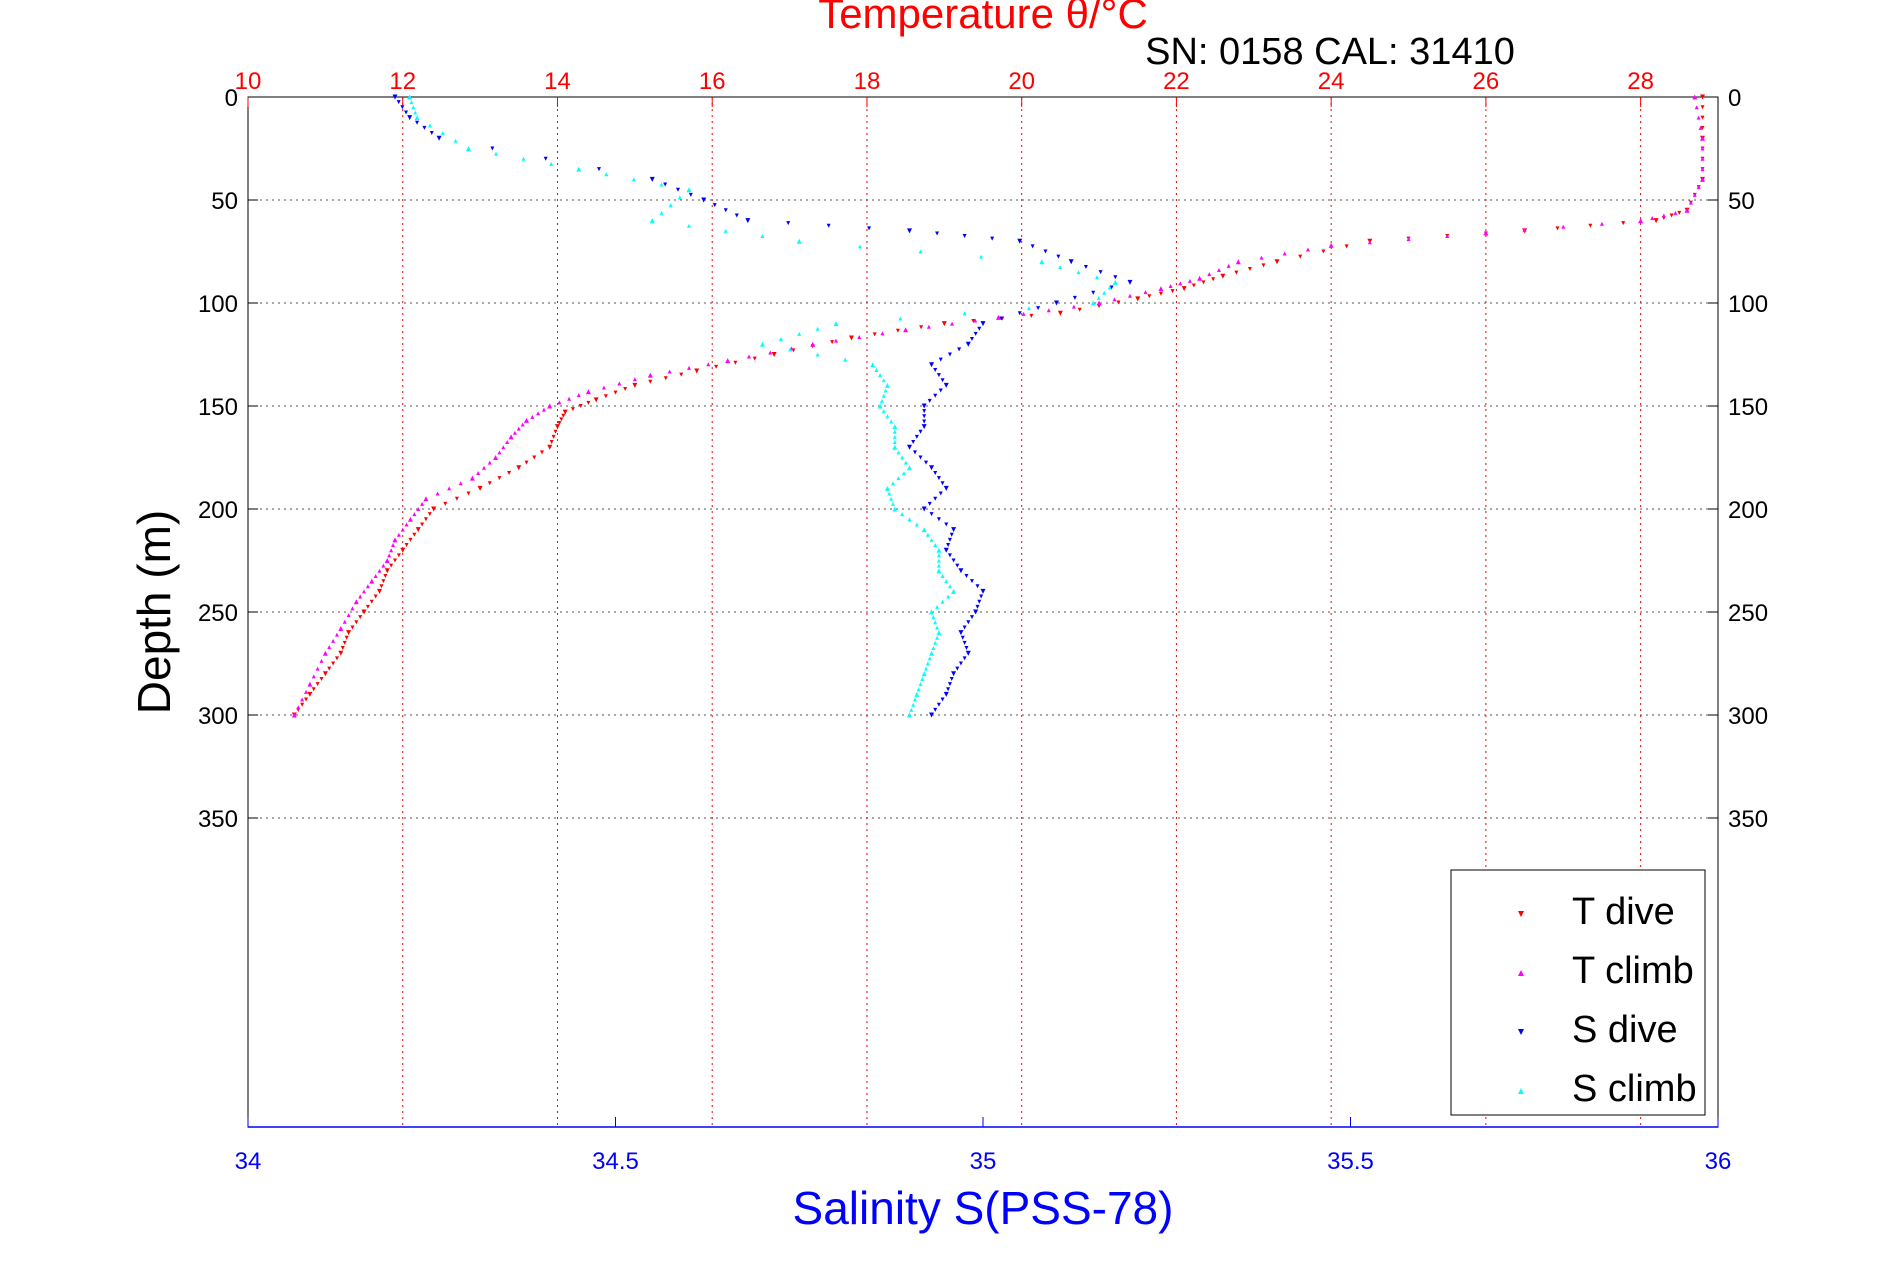 The height and width of the screenshot is (1262, 1891). Describe the element at coordinates (402, 81) in the screenshot. I see `temperature-tick-label: 12` at that location.